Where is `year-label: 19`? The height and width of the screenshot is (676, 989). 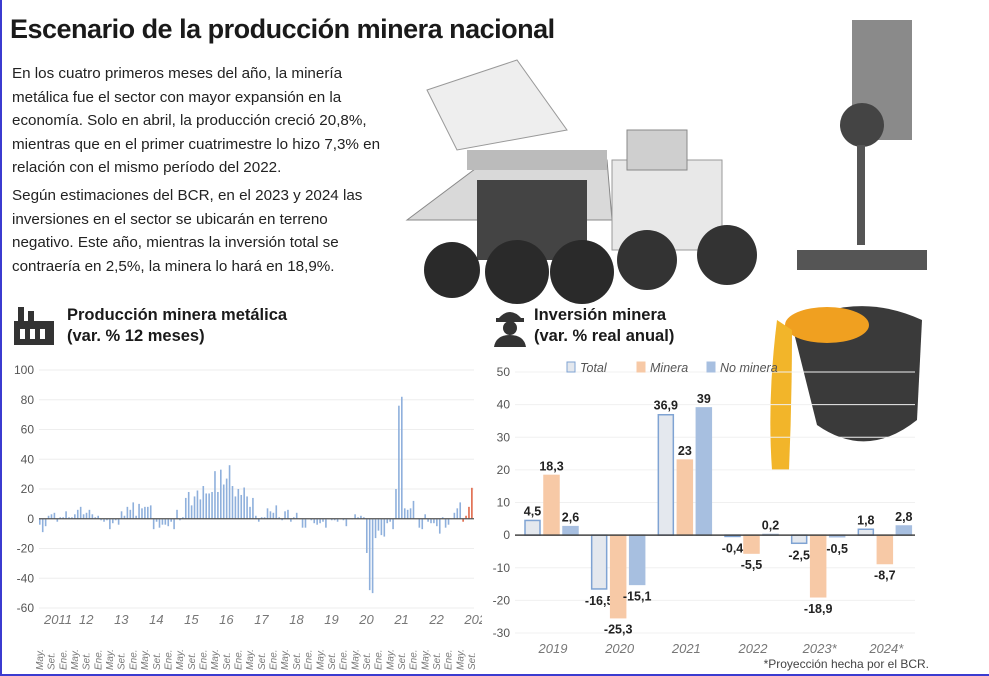 year-label: 19 is located at coordinates (331, 619).